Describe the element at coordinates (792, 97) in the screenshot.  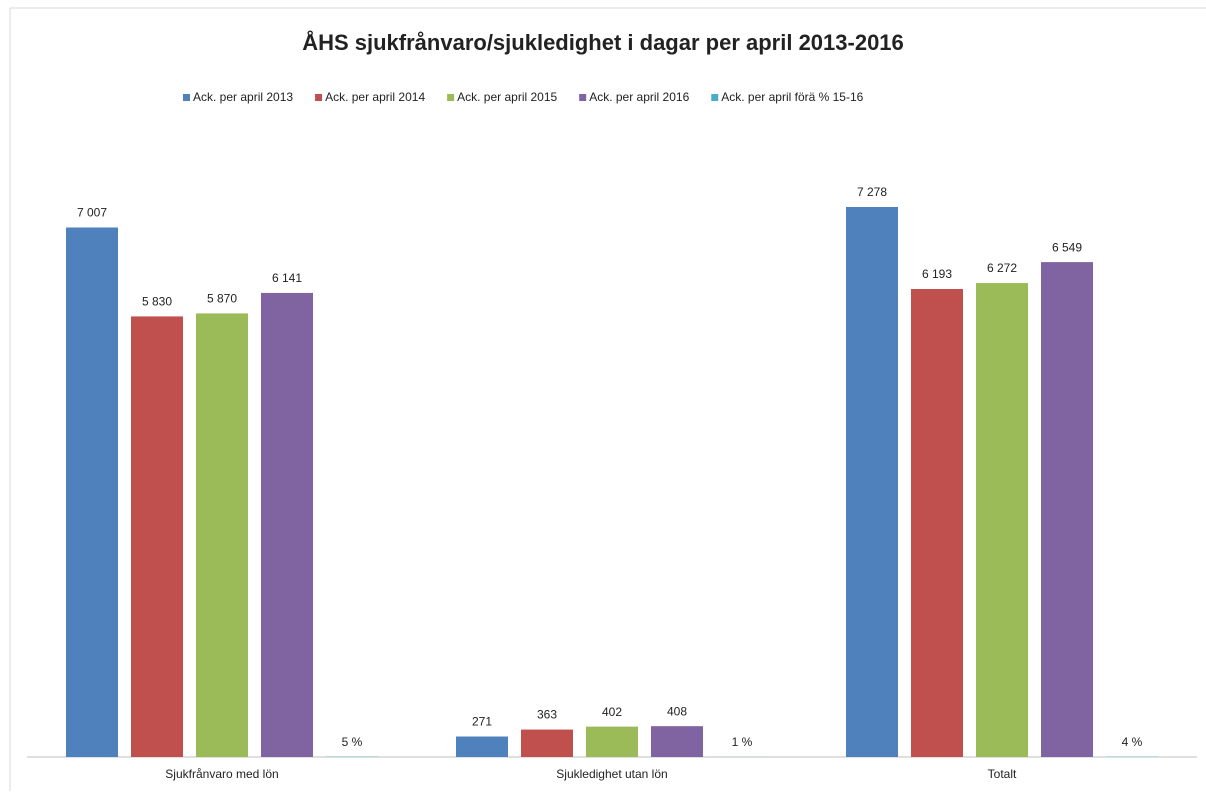
I see `legend-label: Ack. per april förä % 15-16` at that location.